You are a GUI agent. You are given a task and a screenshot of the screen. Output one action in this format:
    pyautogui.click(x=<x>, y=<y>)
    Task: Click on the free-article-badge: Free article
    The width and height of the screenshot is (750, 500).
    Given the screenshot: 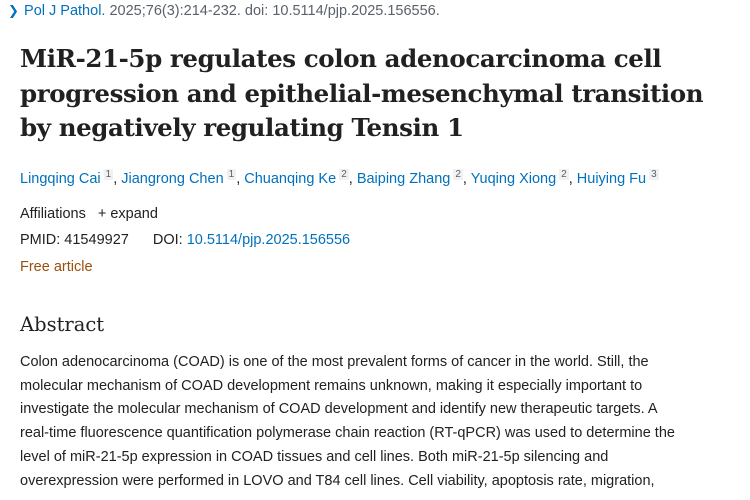 What is the action you would take?
    pyautogui.click(x=56, y=267)
    